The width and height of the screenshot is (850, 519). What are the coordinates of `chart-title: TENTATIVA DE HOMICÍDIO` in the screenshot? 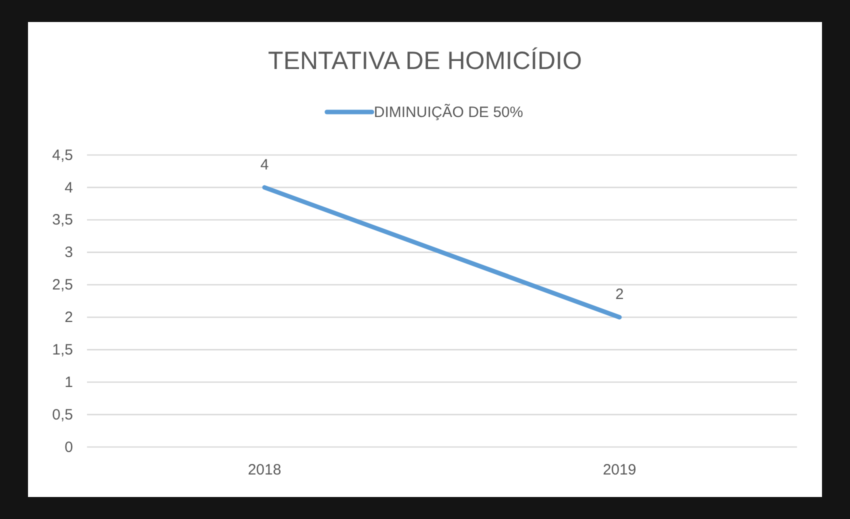 It's located at (425, 61).